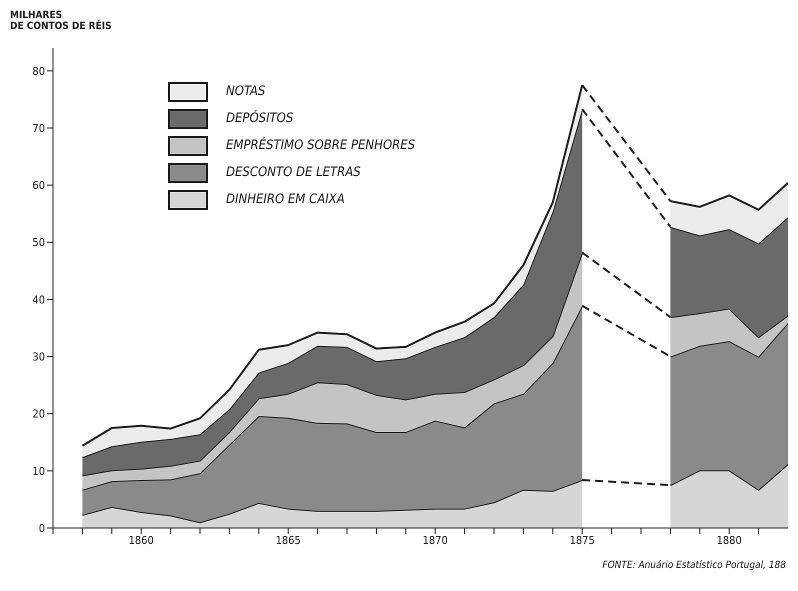 The image size is (798, 591). Describe the element at coordinates (38, 128) in the screenshot. I see `y-tick-label: 70` at that location.